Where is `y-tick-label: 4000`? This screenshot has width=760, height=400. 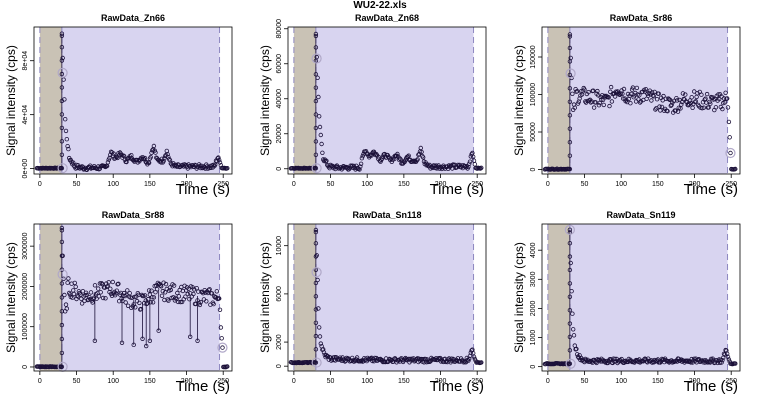 y-tick-label: 4000 is located at coordinates (533, 250).